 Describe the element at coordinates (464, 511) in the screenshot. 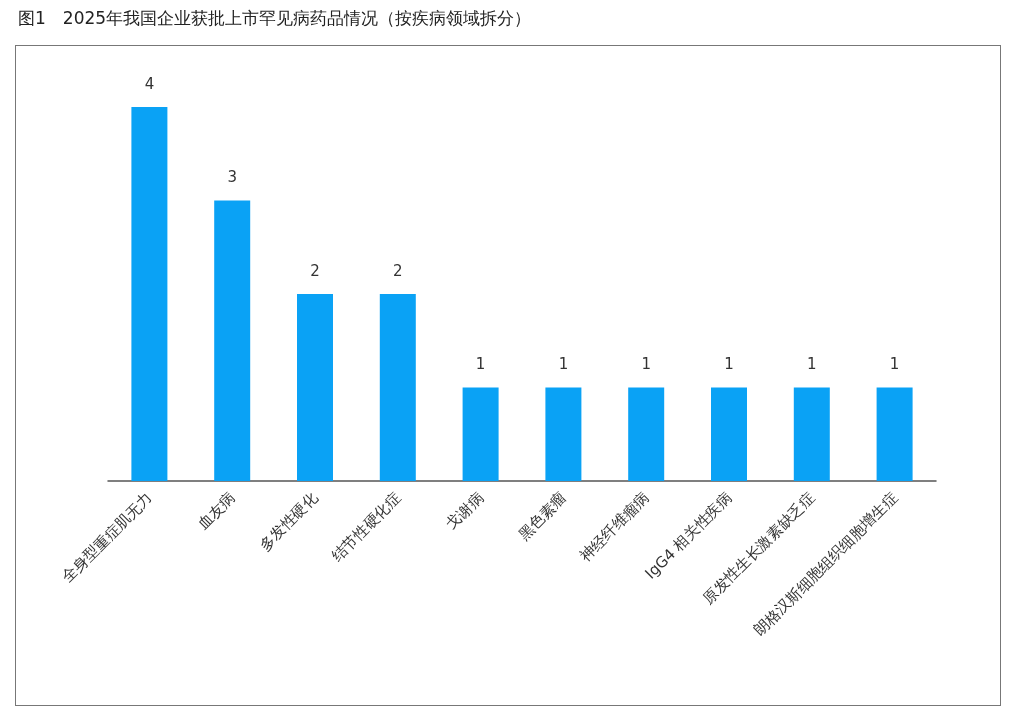

I see `x-tick-label: 戈谢病` at that location.